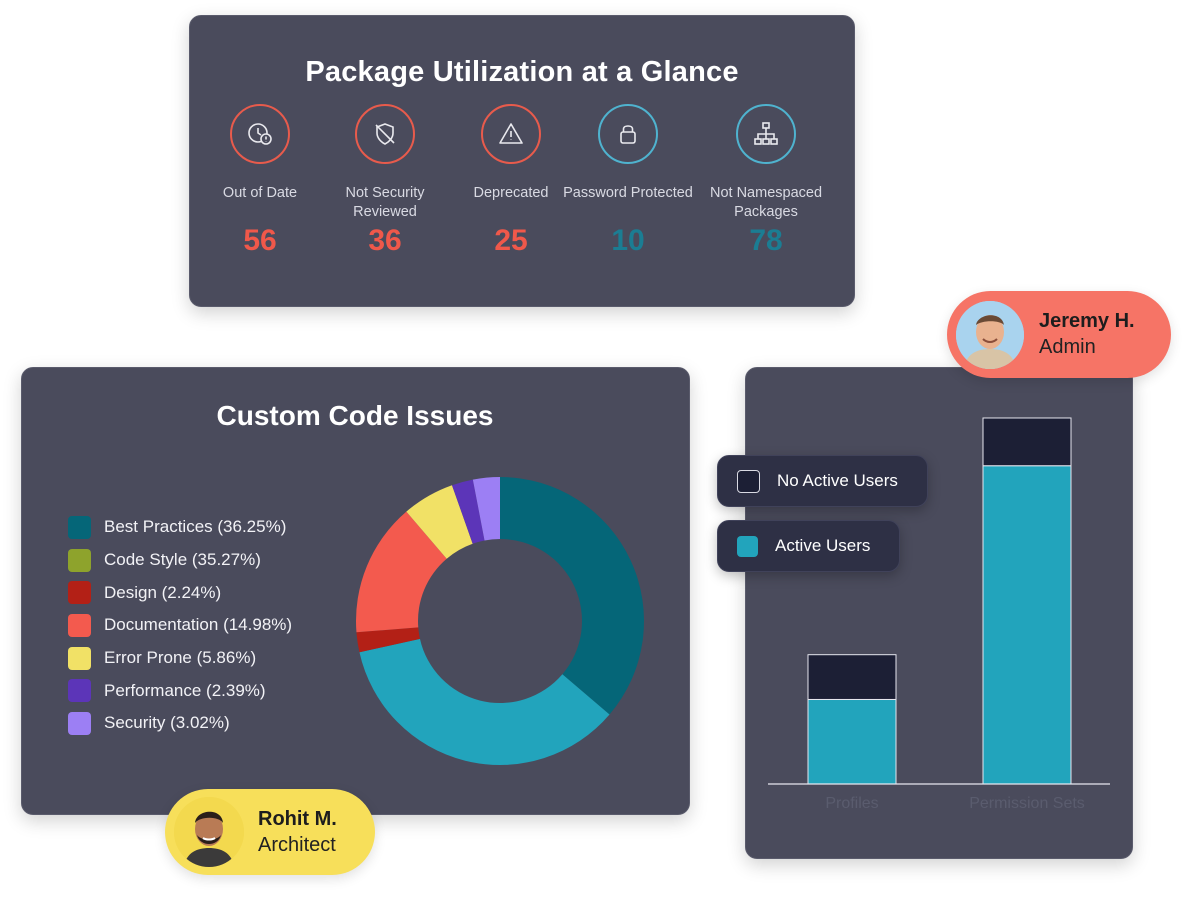  What do you see at coordinates (628, 240) in the screenshot?
I see `metric-value: 10` at bounding box center [628, 240].